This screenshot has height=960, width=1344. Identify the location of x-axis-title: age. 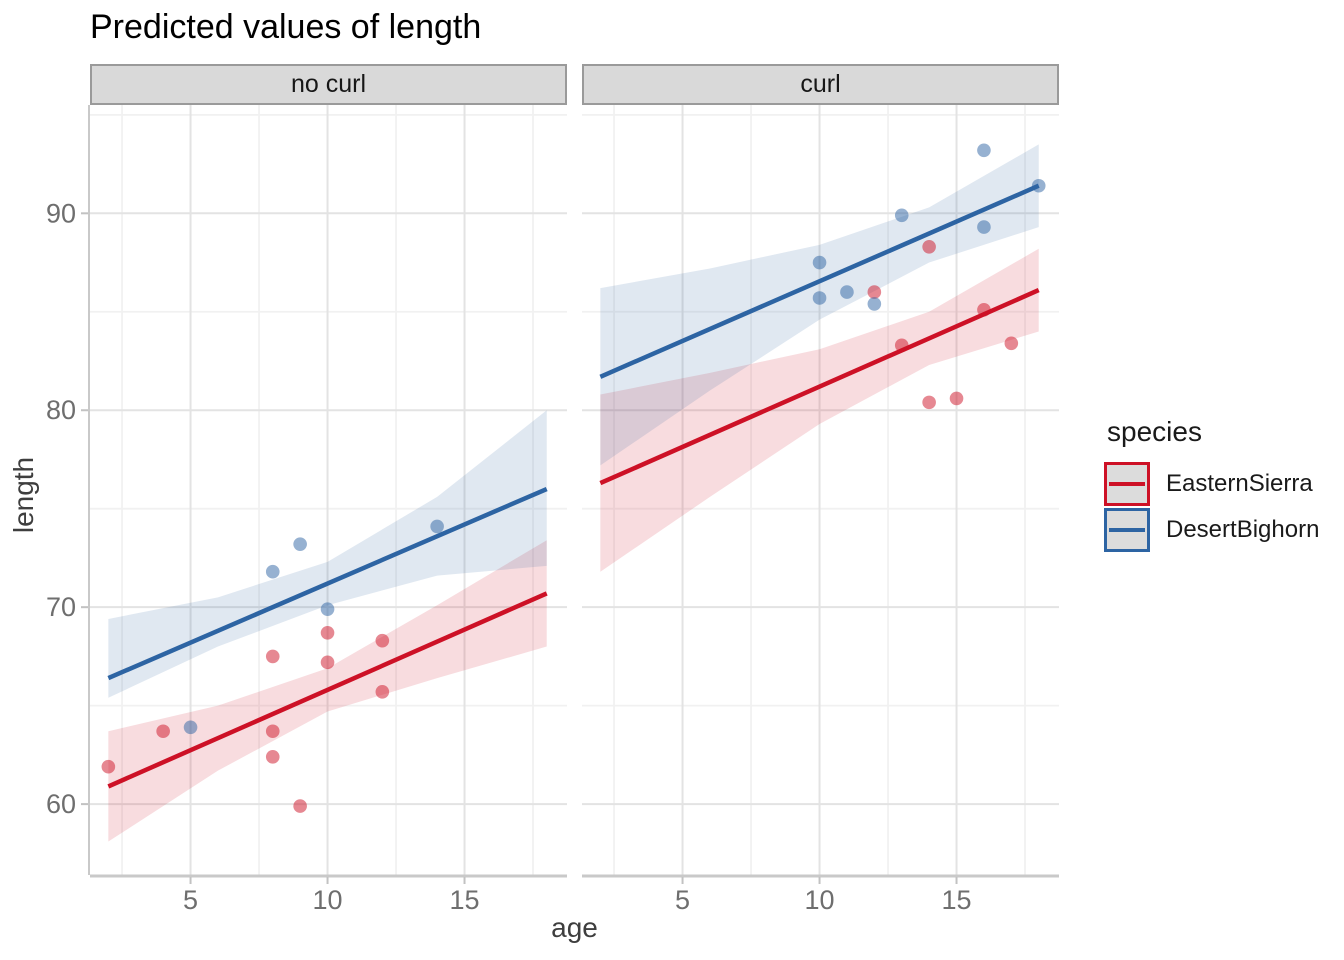
(574, 927).